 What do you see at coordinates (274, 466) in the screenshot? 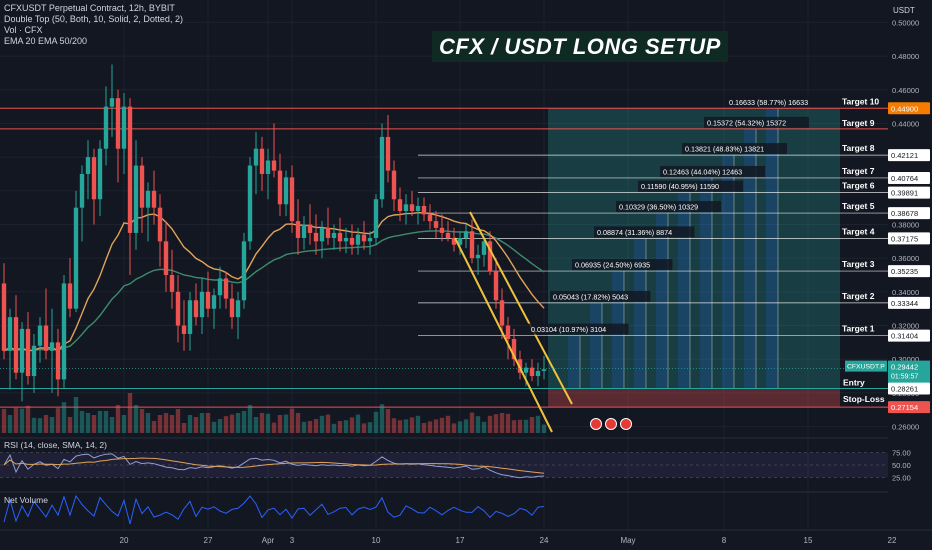
I see `rsi-line` at bounding box center [274, 466].